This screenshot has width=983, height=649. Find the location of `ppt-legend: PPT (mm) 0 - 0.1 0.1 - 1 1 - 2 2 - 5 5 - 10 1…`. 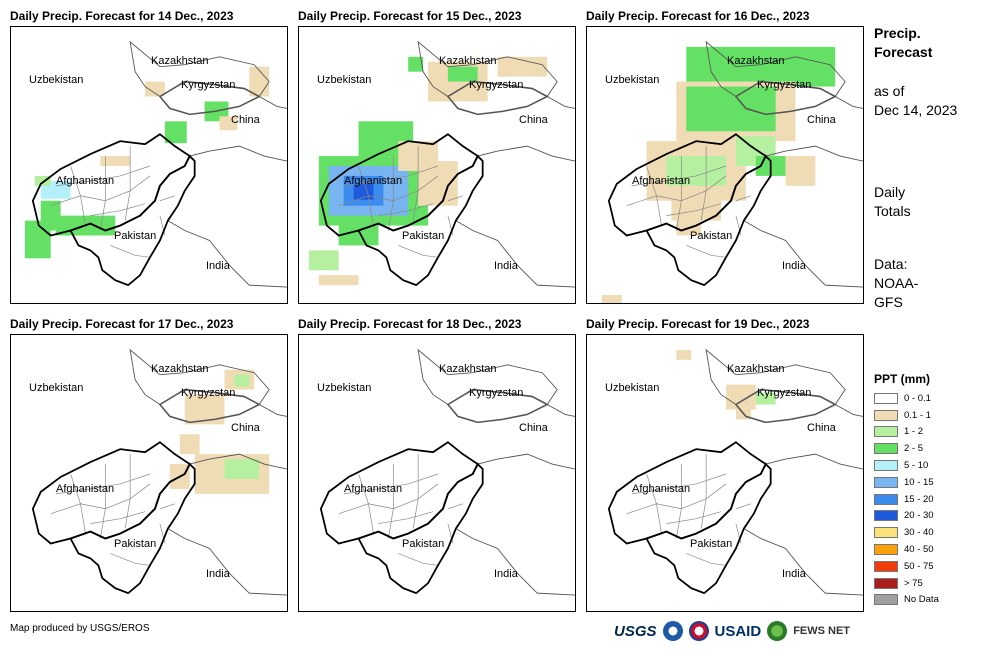

ppt-legend: PPT (mm) 0 - 0.1 0.1 - 1 1 - 2 2 - 5 5 - 10 1… is located at coordinates (906, 490).